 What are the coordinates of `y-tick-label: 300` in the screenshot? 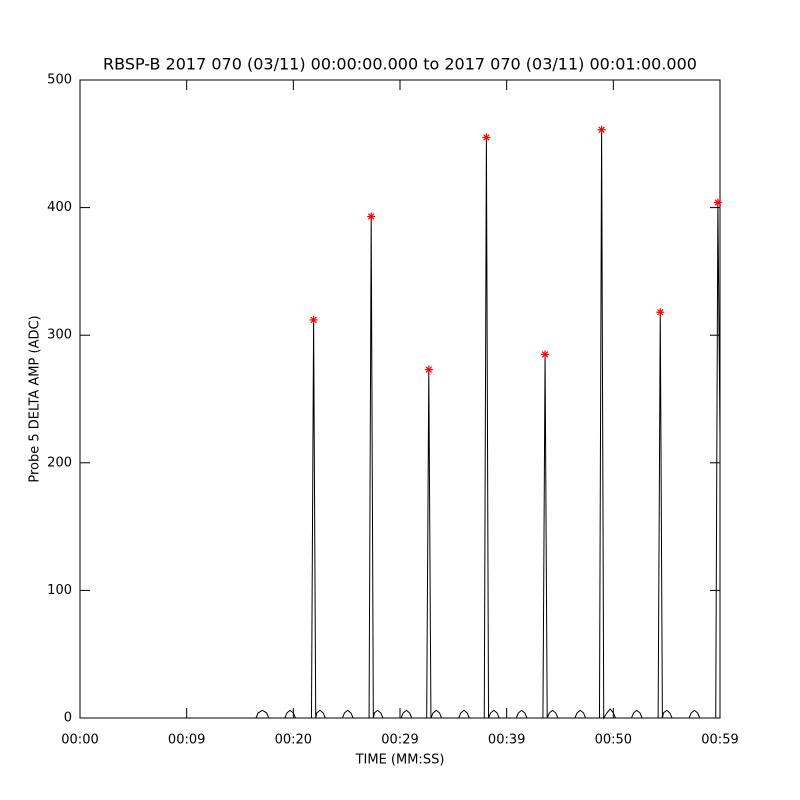 It's located at (59, 335).